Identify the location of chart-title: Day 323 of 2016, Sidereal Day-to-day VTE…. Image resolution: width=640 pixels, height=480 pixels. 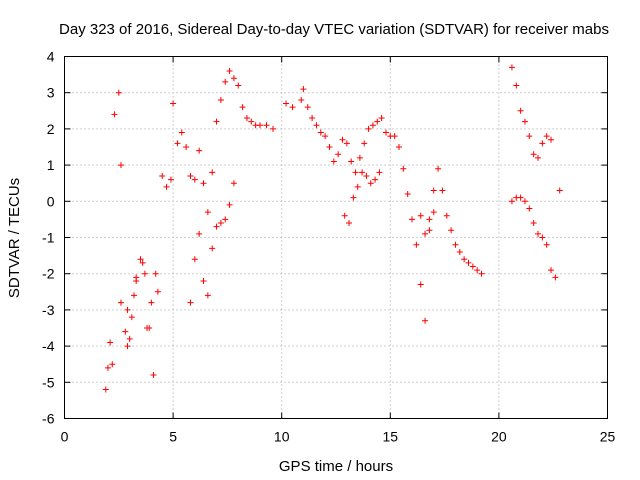
(334, 29).